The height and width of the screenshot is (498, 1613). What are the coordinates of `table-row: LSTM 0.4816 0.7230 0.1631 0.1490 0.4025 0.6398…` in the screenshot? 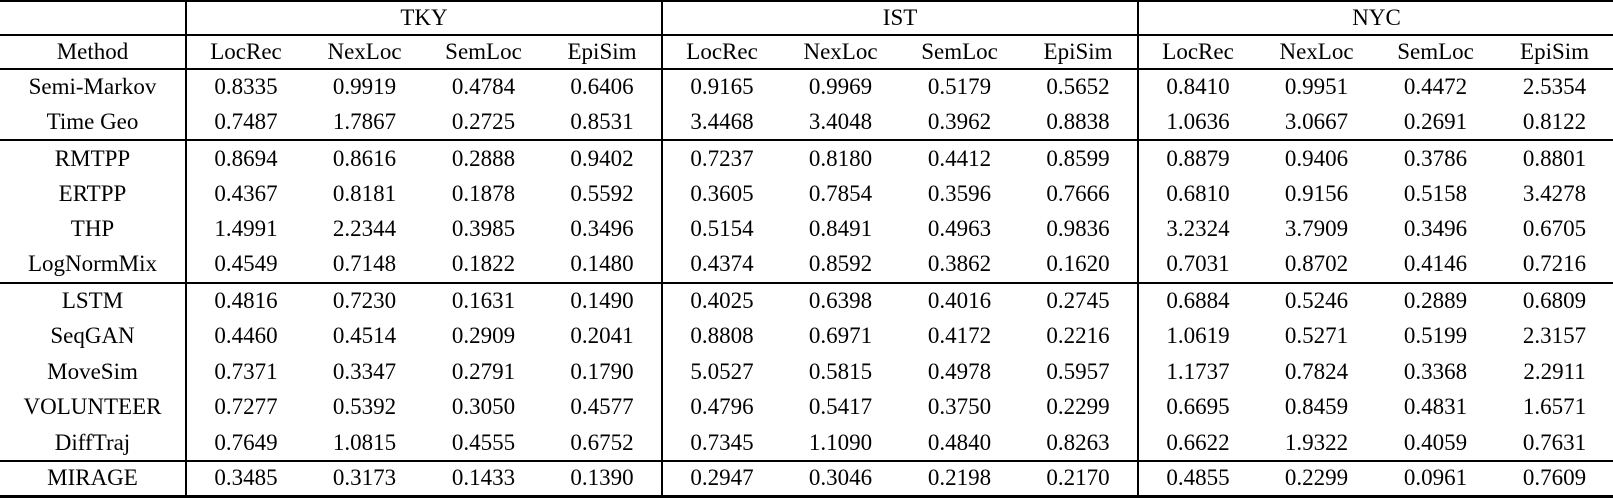 It's located at (806, 300).